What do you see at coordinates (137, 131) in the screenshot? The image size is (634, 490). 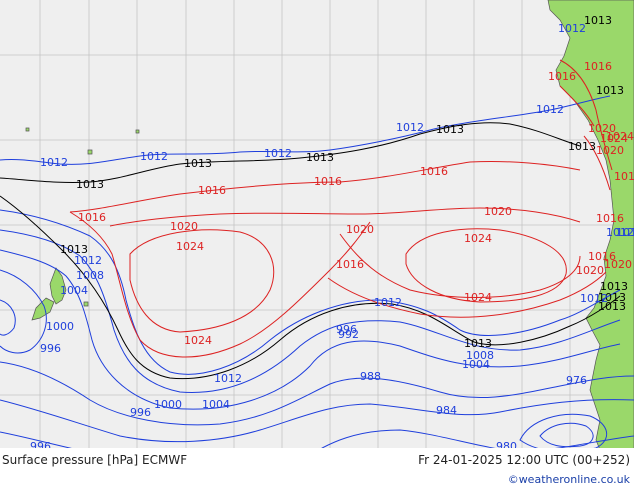 I see `pacific-islet-c` at bounding box center [137, 131].